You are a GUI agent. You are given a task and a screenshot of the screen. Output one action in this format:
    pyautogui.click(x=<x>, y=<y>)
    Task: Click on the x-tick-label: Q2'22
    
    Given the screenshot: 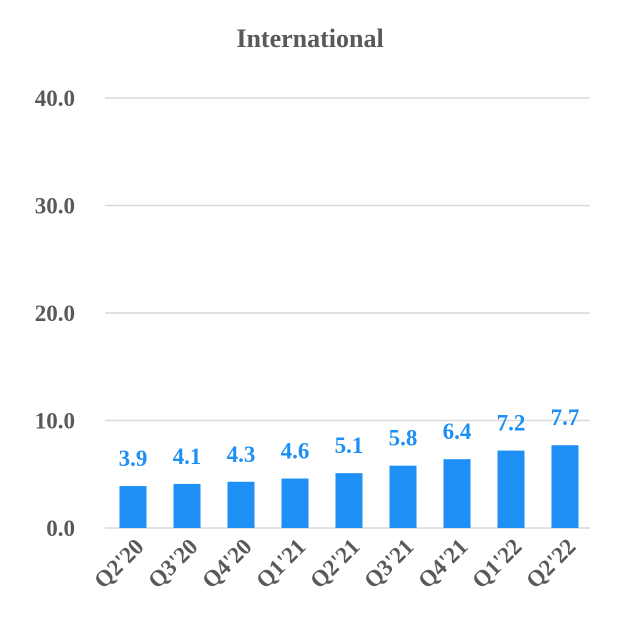 What is the action you would take?
    pyautogui.click(x=550, y=563)
    